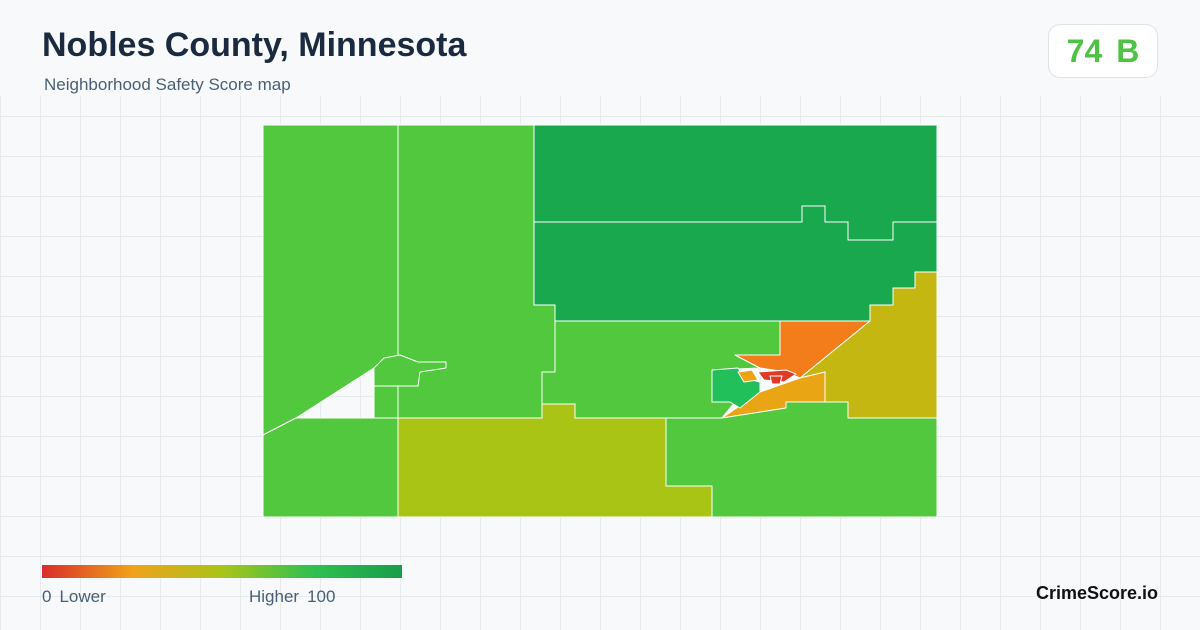 The image size is (1200, 630). What do you see at coordinates (1128, 50) in the screenshot?
I see `score-grade: B` at bounding box center [1128, 50].